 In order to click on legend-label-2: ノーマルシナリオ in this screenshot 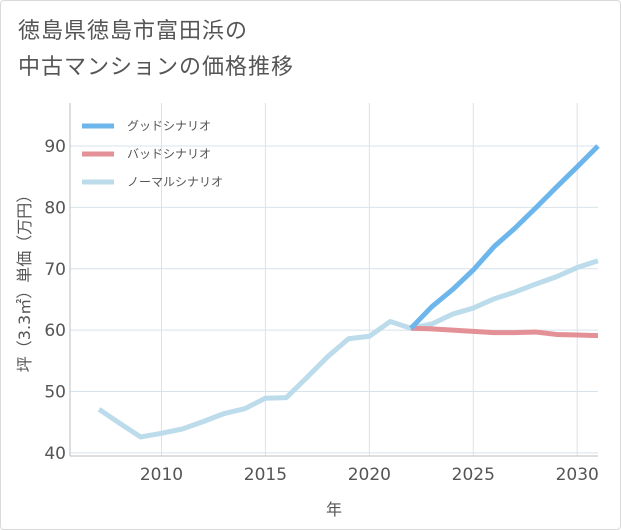, I will do `click(175, 182)`.